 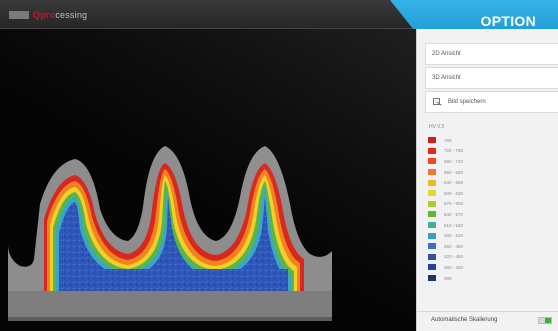 What do you see at coordinates (491, 102) in the screenshot?
I see `edit-button: Bild speichern` at bounding box center [491, 102].